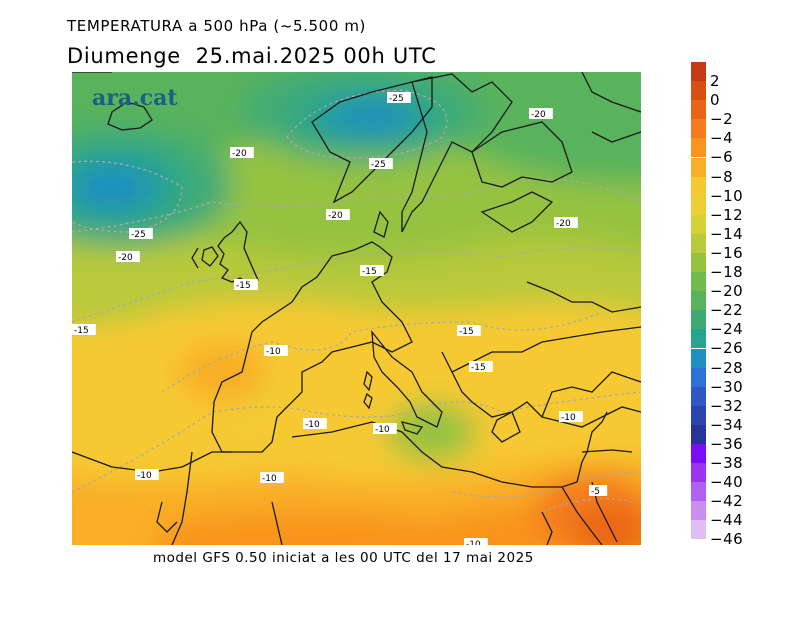  What do you see at coordinates (715, 81) in the screenshot?
I see `colorbar-label: 2` at bounding box center [715, 81].